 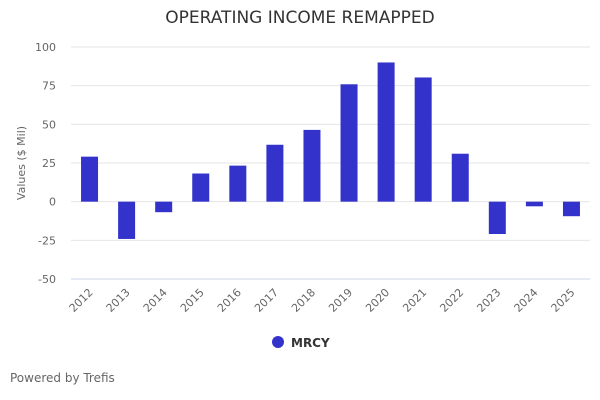 I want to click on bar-2022, so click(x=460, y=177).